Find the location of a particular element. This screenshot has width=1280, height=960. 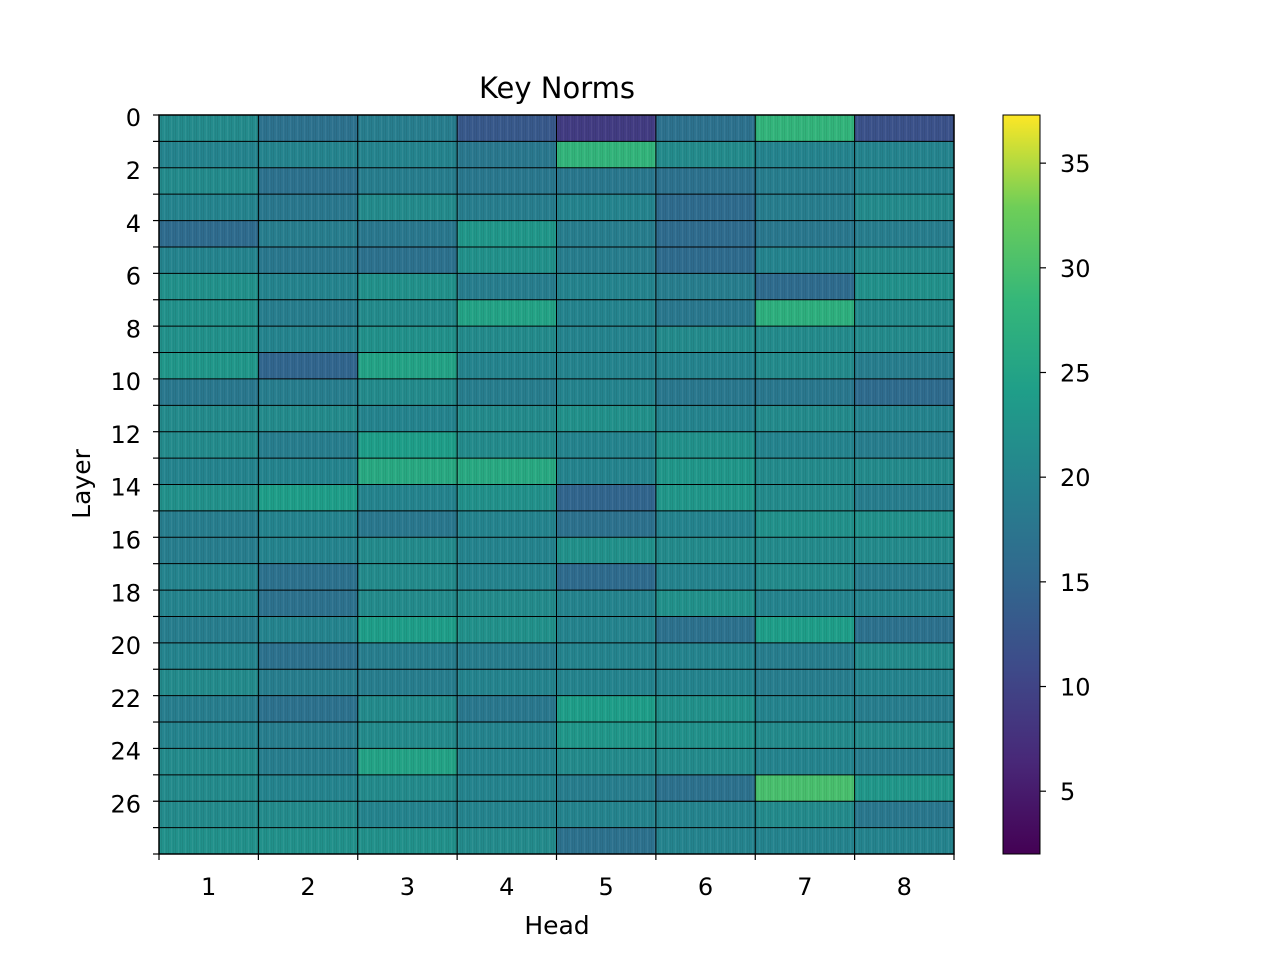

y-tick-label: 18 is located at coordinates (125, 593).